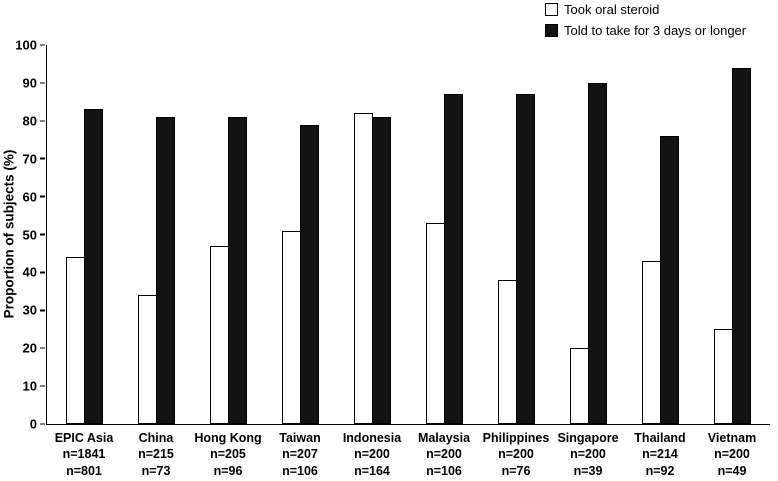 The image size is (778, 481). Describe the element at coordinates (29, 386) in the screenshot. I see `y-tick-label: 10` at that location.